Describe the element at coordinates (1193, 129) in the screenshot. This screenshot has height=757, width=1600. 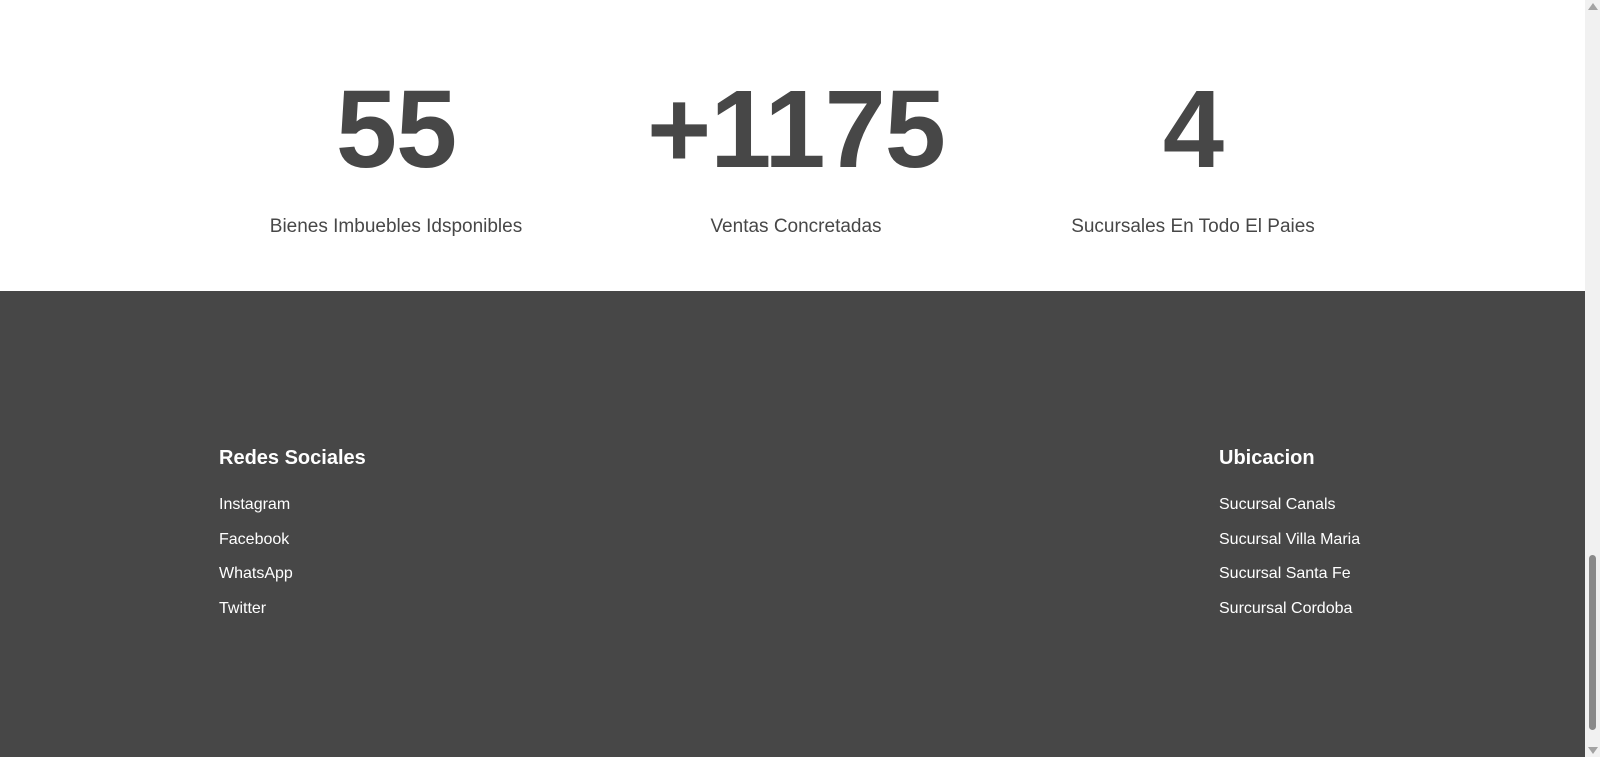
I see `stat-number: 4` at that location.